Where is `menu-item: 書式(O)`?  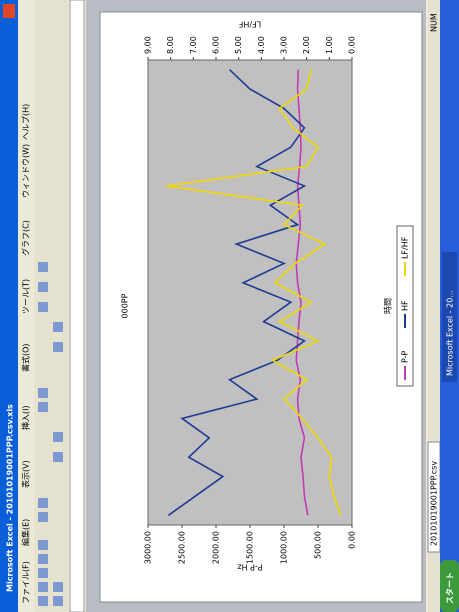
menu-item: 書式(O) is located at coordinates (26, 357).